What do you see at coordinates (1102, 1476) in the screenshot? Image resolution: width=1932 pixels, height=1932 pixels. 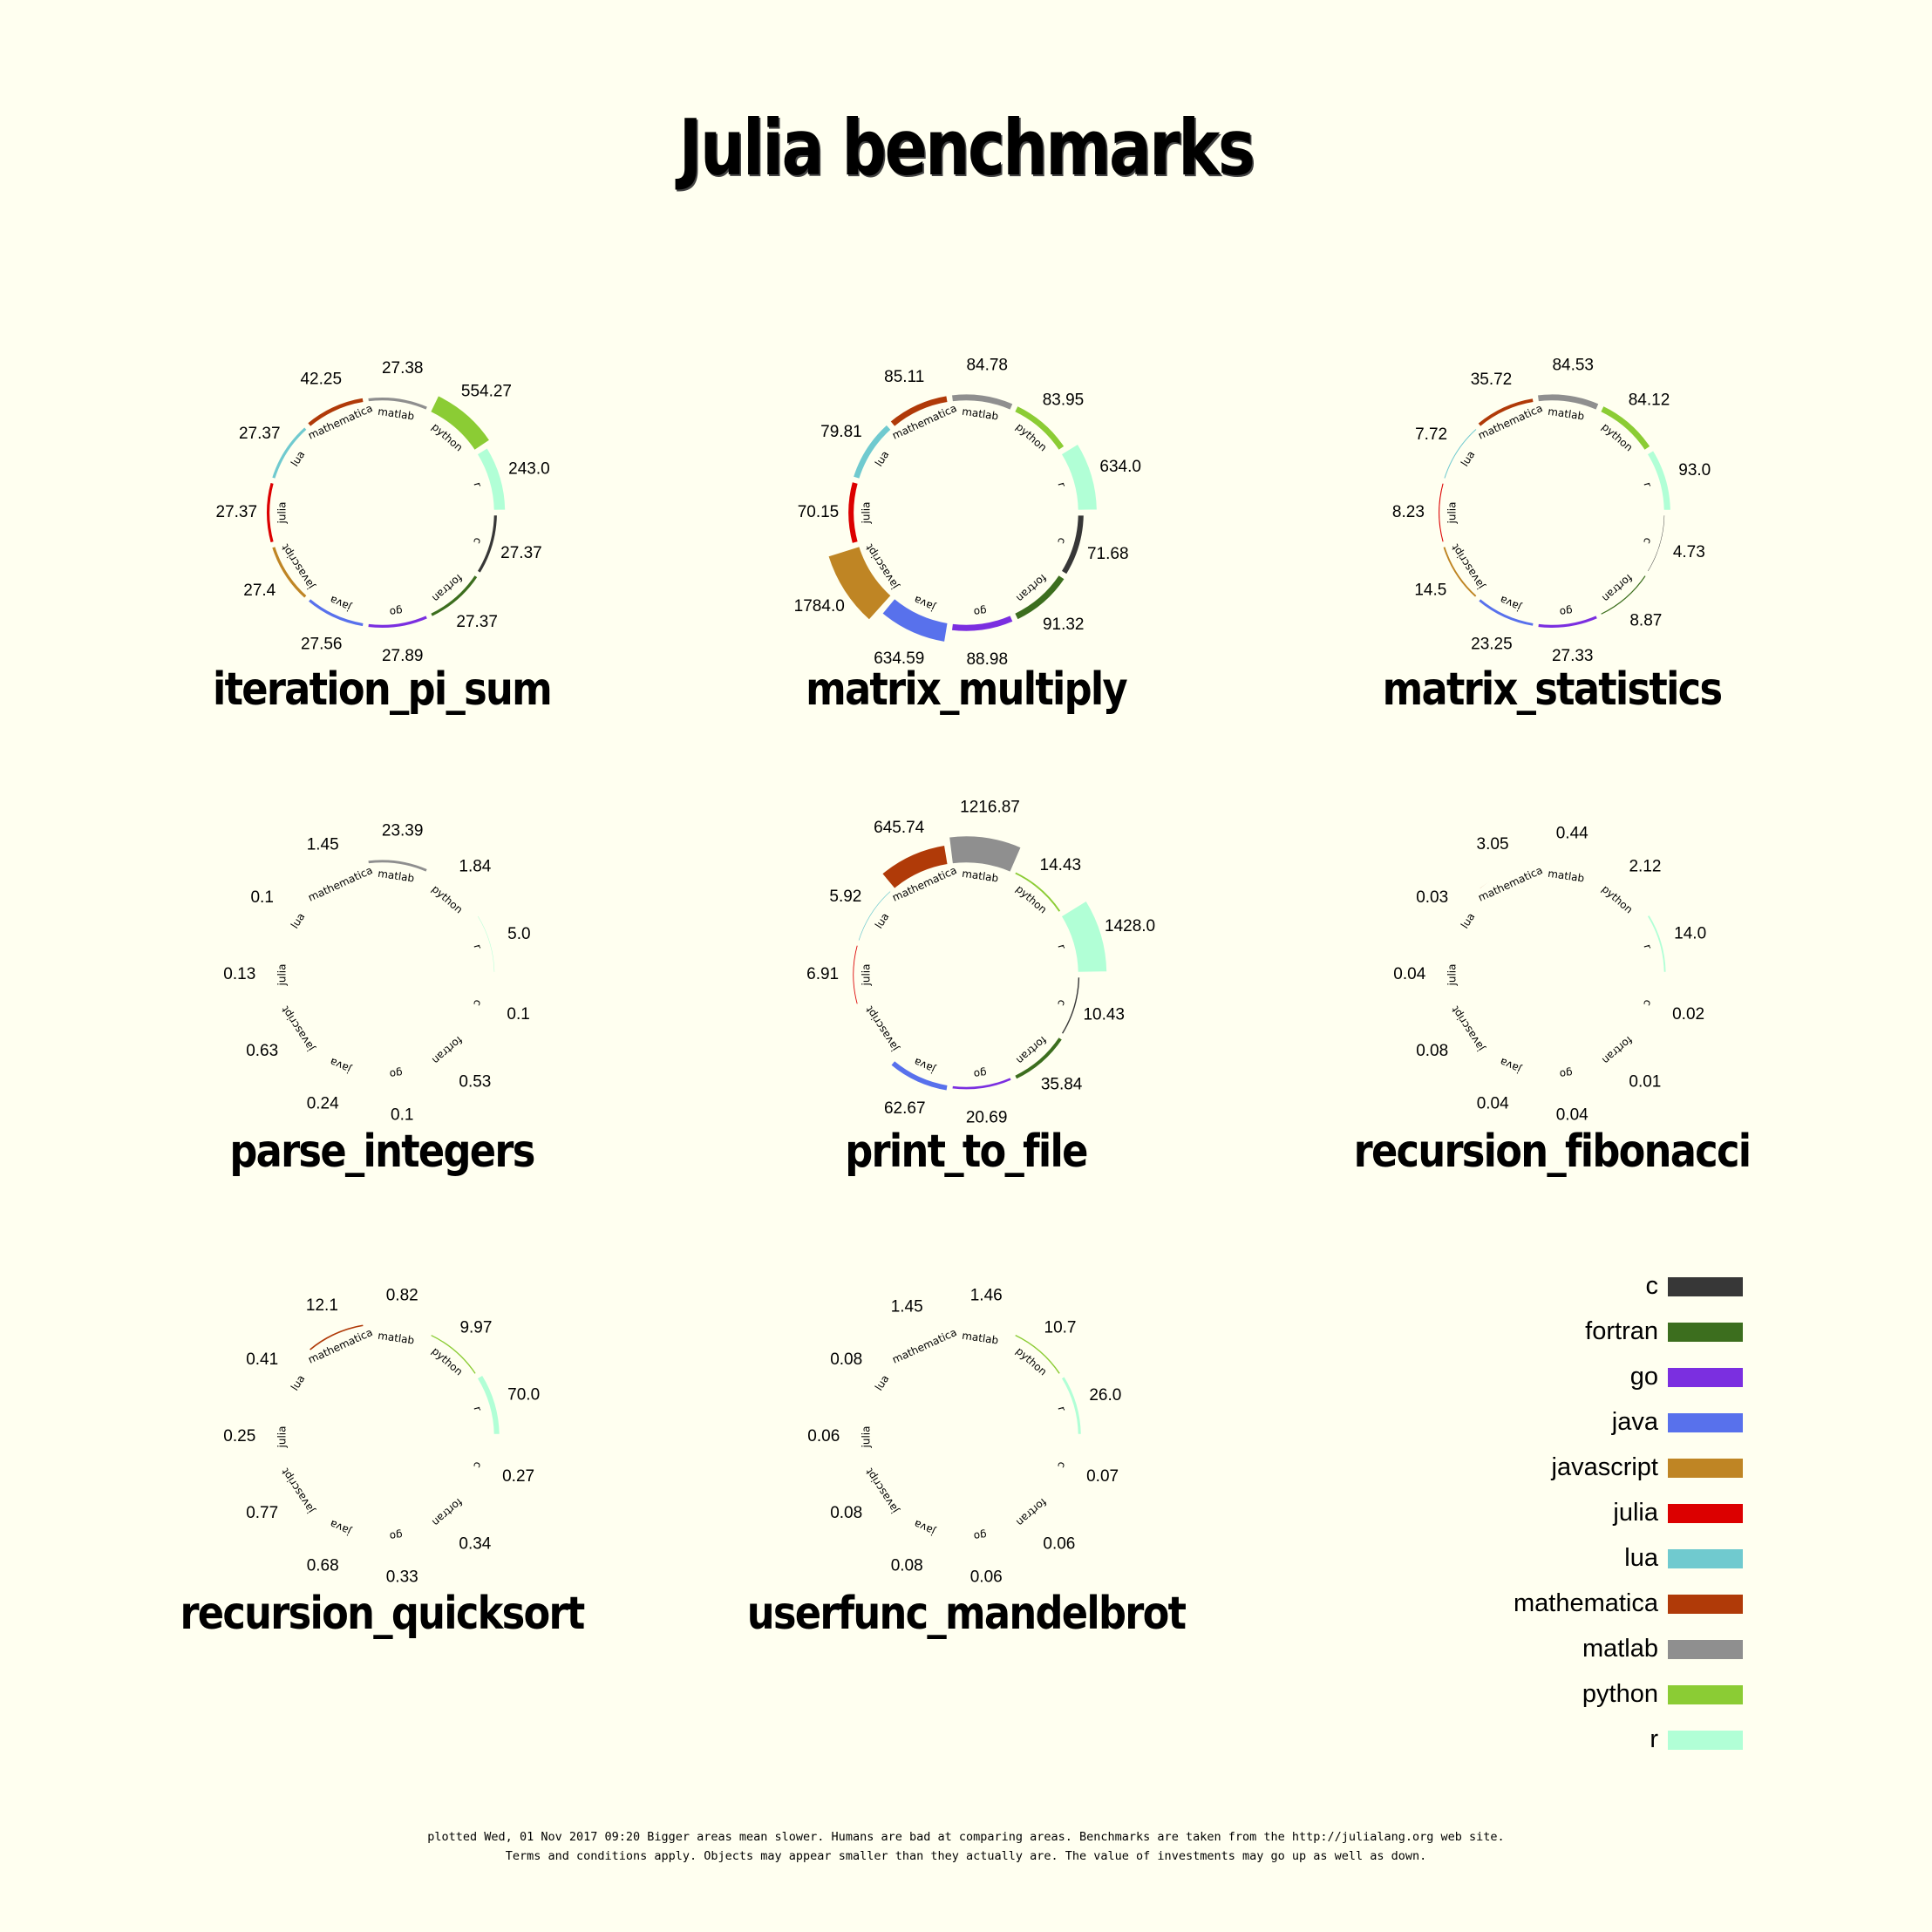 I see `value-label-c: 0.07` at bounding box center [1102, 1476].